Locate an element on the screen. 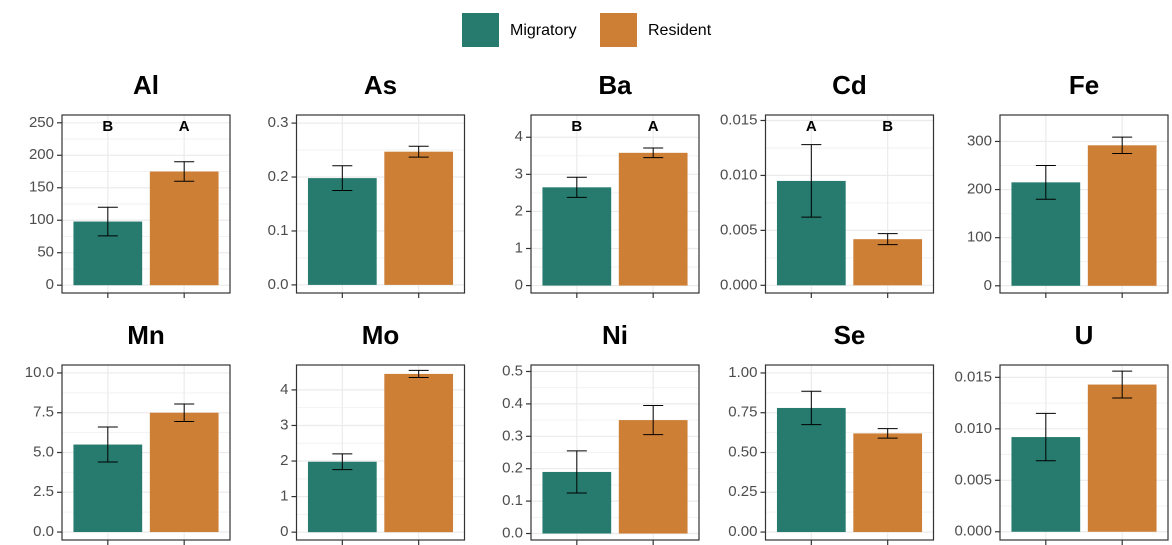  y-tick-label: 0.75 is located at coordinates (742, 412).